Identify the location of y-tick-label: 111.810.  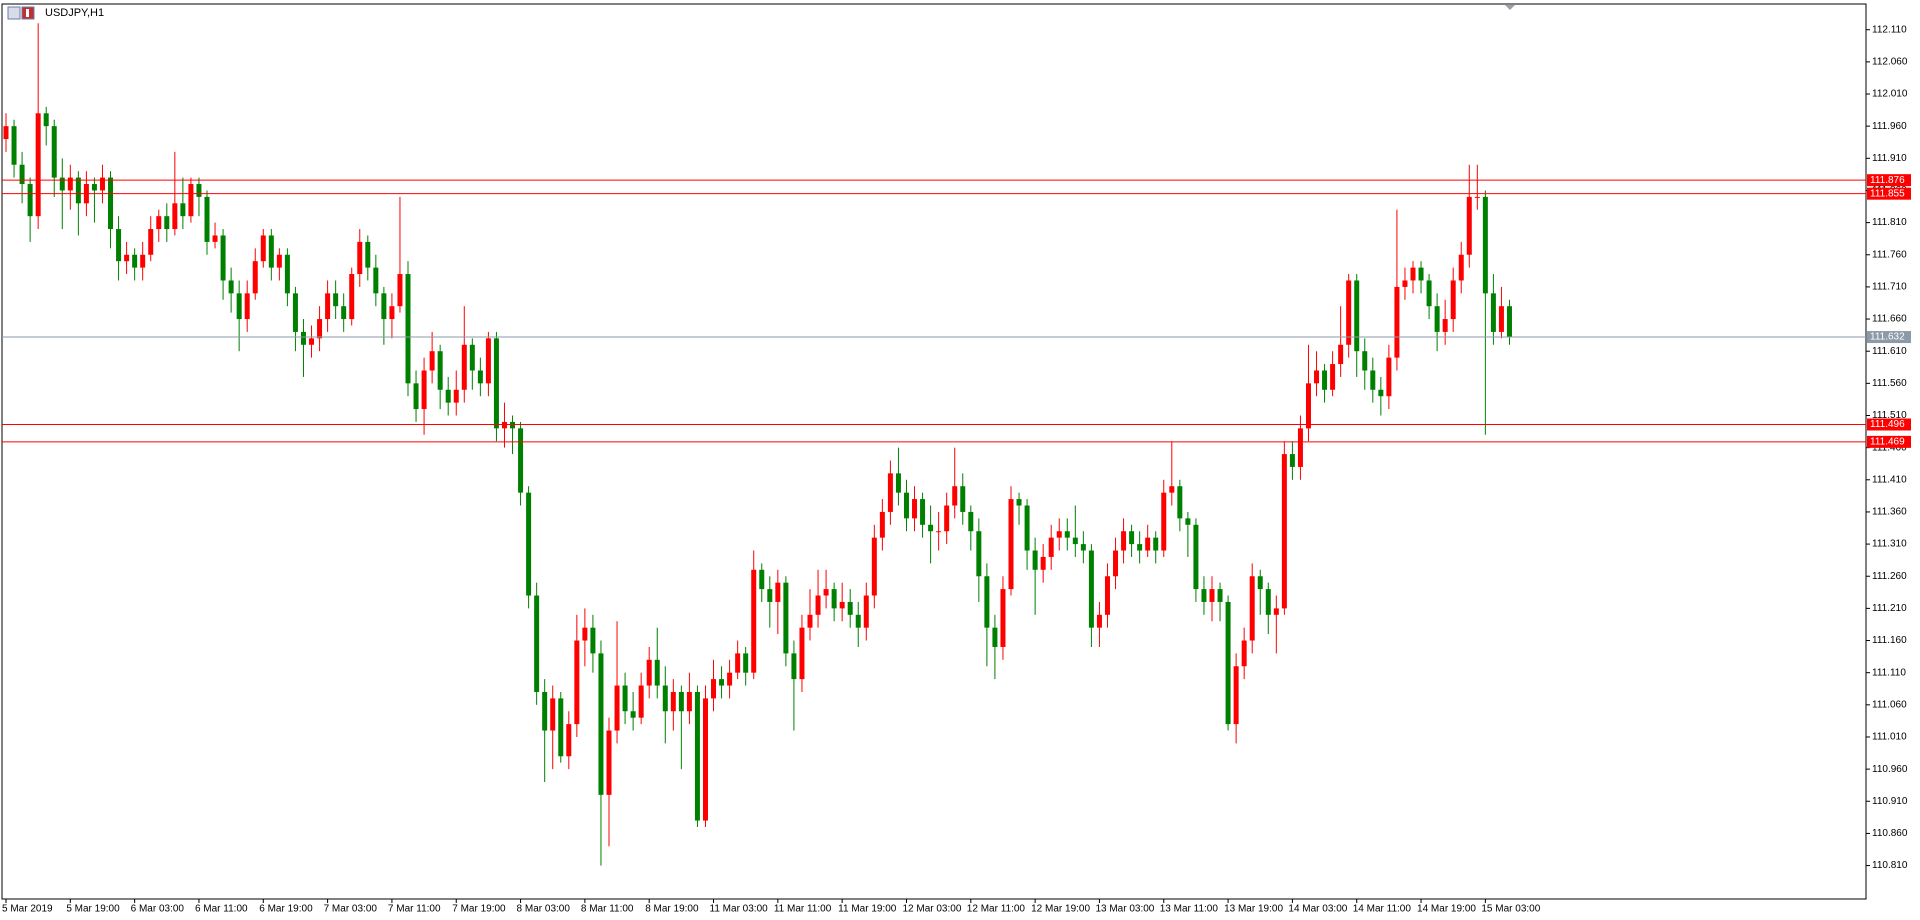
(1889, 222).